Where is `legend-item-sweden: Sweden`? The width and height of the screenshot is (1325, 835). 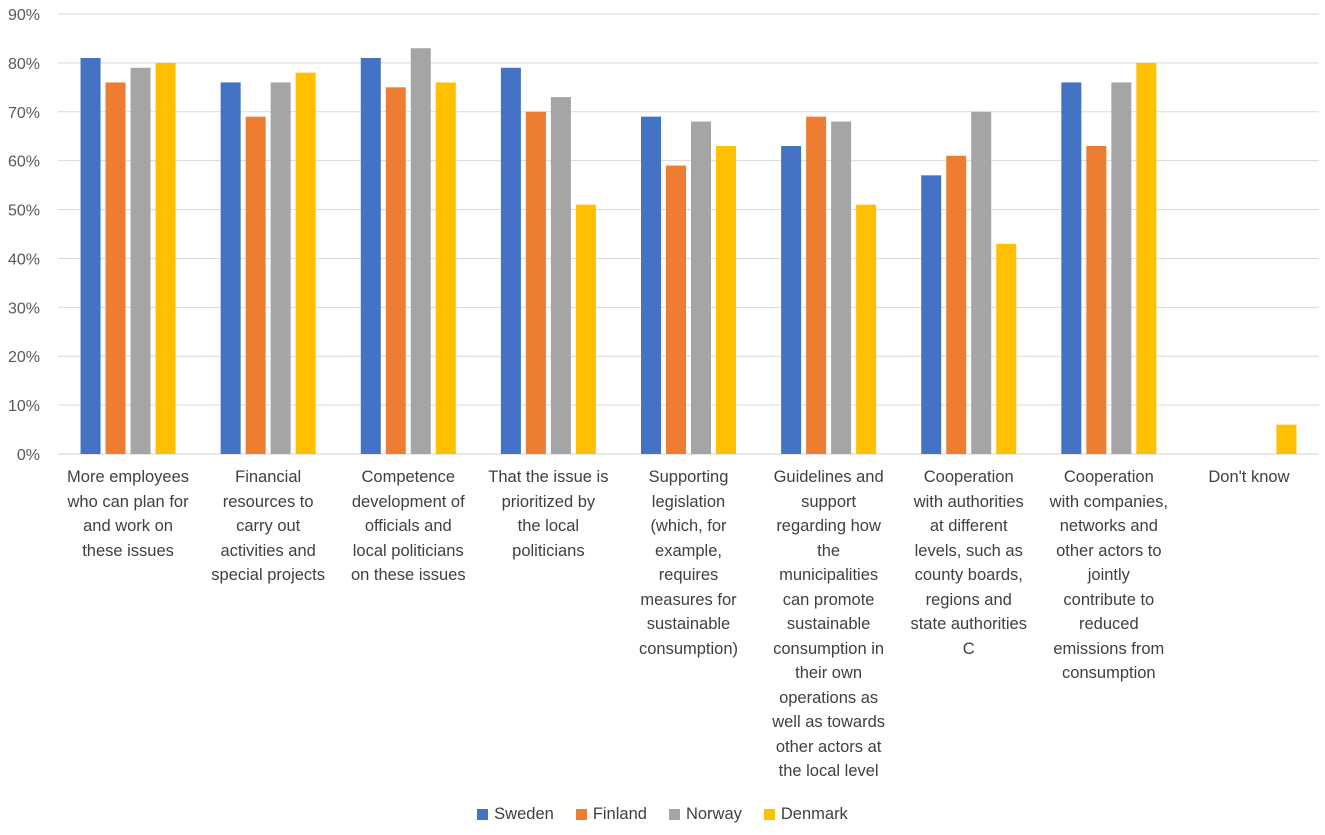 legend-item-sweden: Sweden is located at coordinates (515, 814).